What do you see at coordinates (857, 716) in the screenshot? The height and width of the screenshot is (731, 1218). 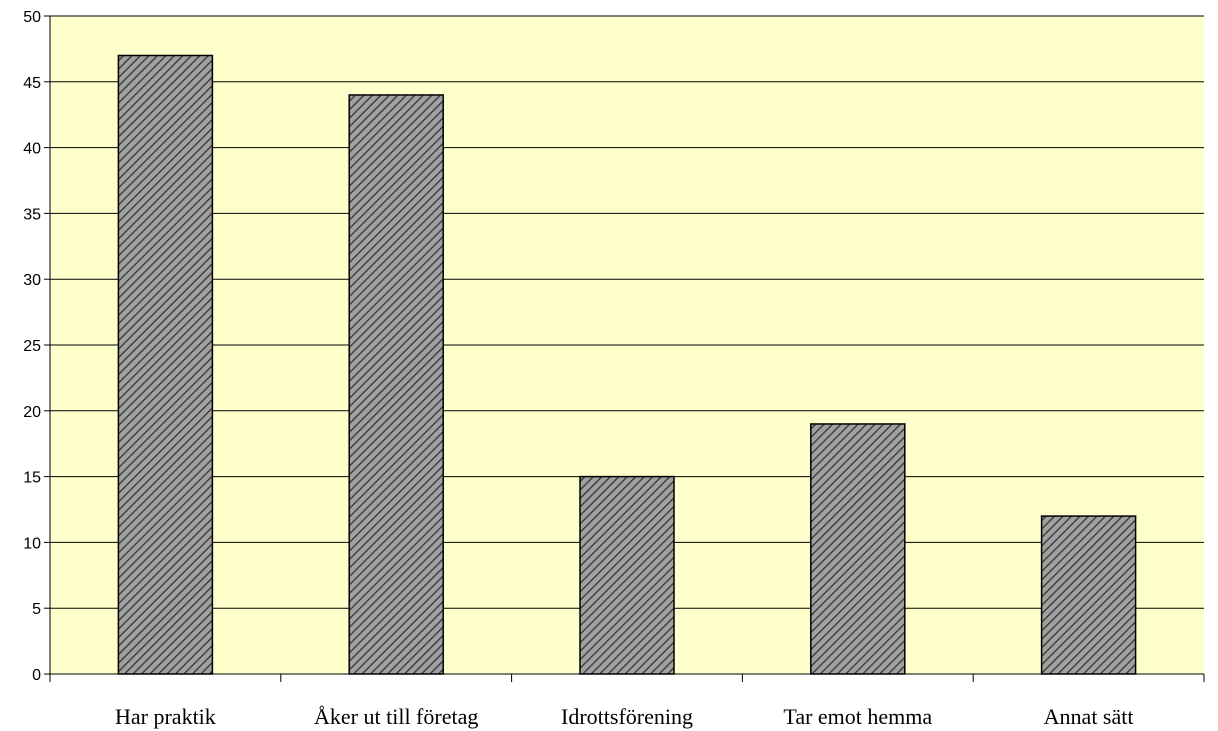 I see `x-tick-label-3: Tar emot hemma` at bounding box center [857, 716].